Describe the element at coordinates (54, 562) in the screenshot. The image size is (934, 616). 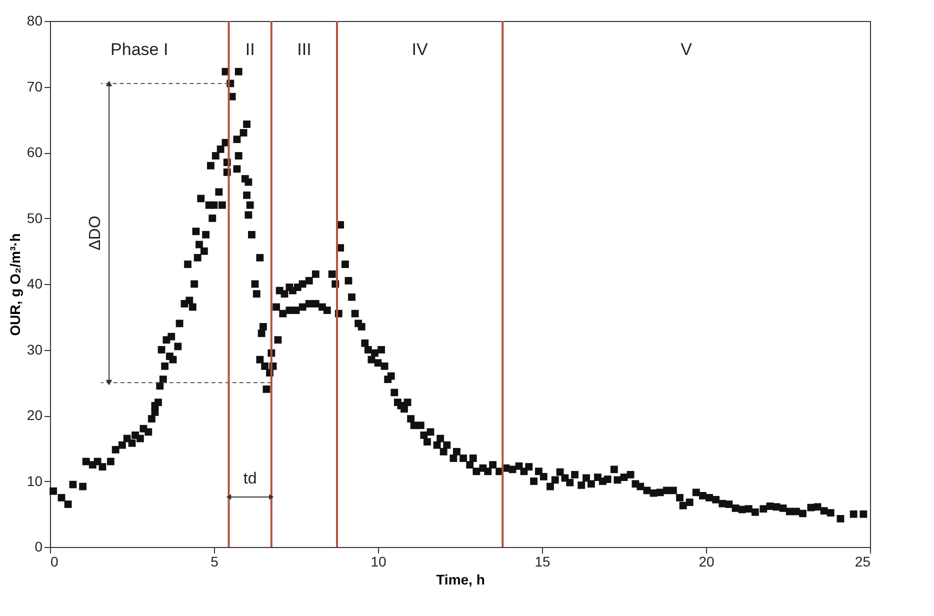
I see `x-tick-label: 0` at that location.